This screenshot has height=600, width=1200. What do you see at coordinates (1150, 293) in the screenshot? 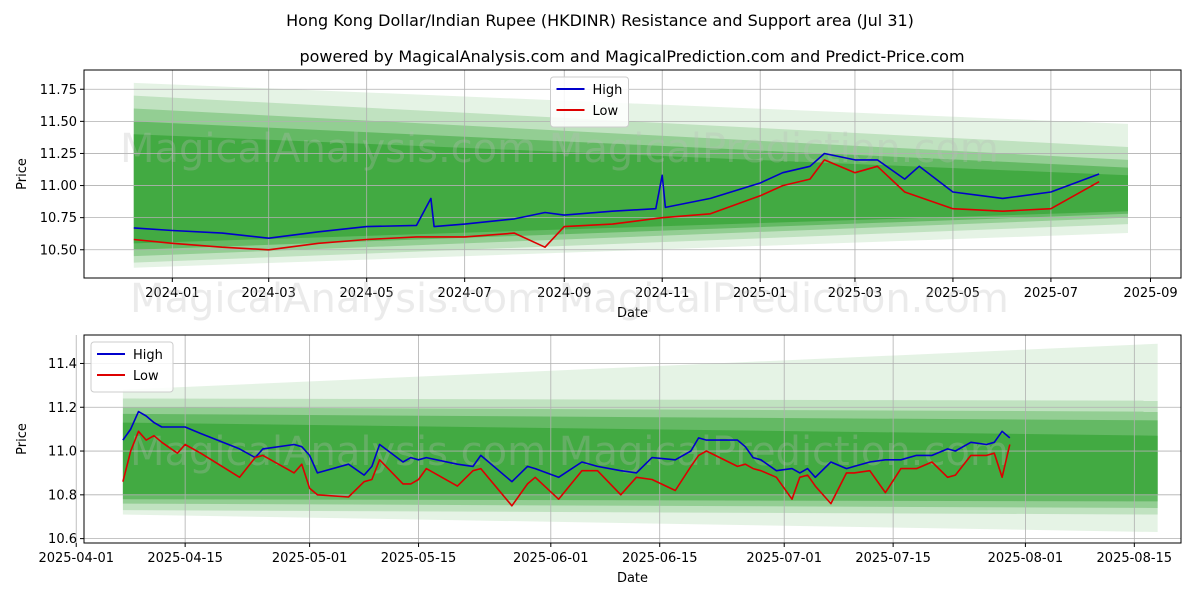
I see `x-tick-label: 2025-09` at bounding box center [1150, 293].